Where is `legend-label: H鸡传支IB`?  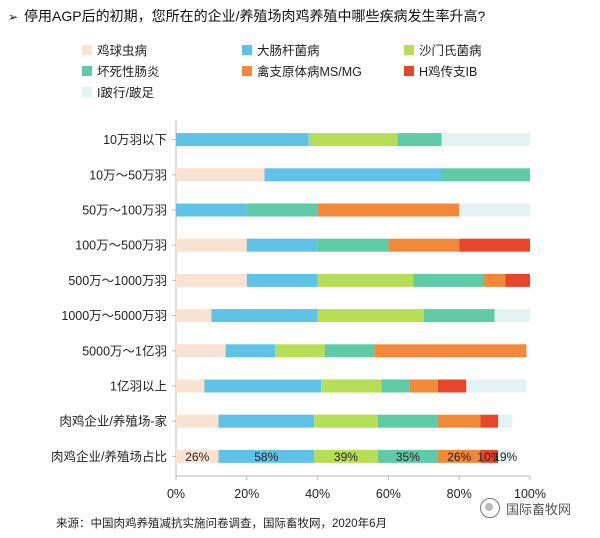
legend-label: H鸡传支IB is located at coordinates (448, 72).